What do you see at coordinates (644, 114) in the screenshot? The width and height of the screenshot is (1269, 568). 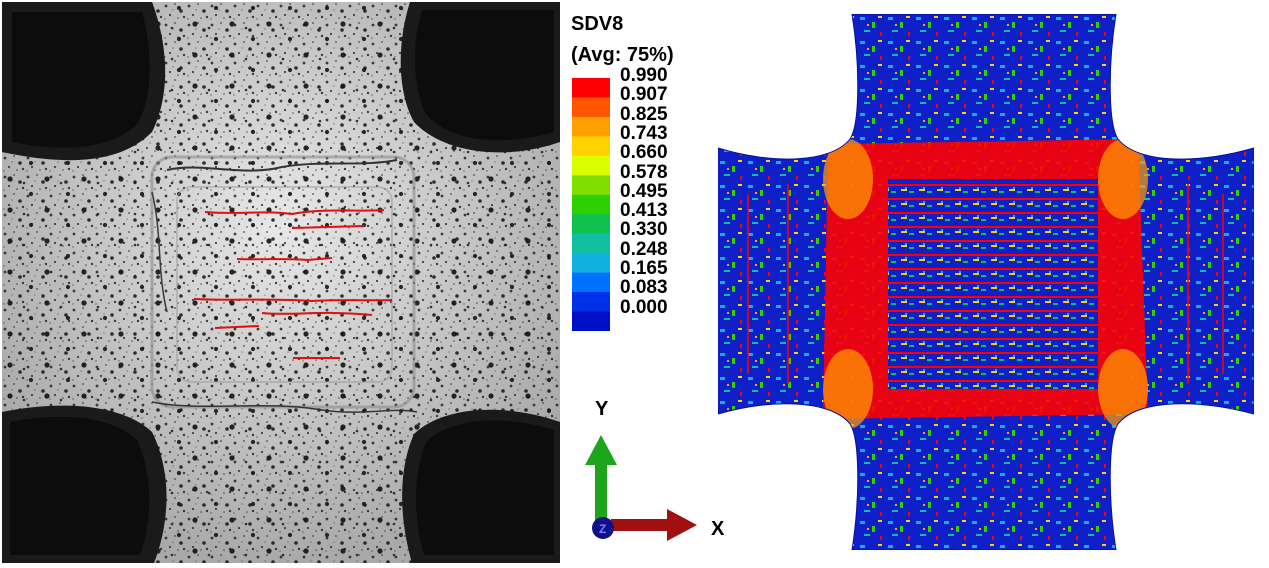 I see `legend-value: 0.825` at bounding box center [644, 114].